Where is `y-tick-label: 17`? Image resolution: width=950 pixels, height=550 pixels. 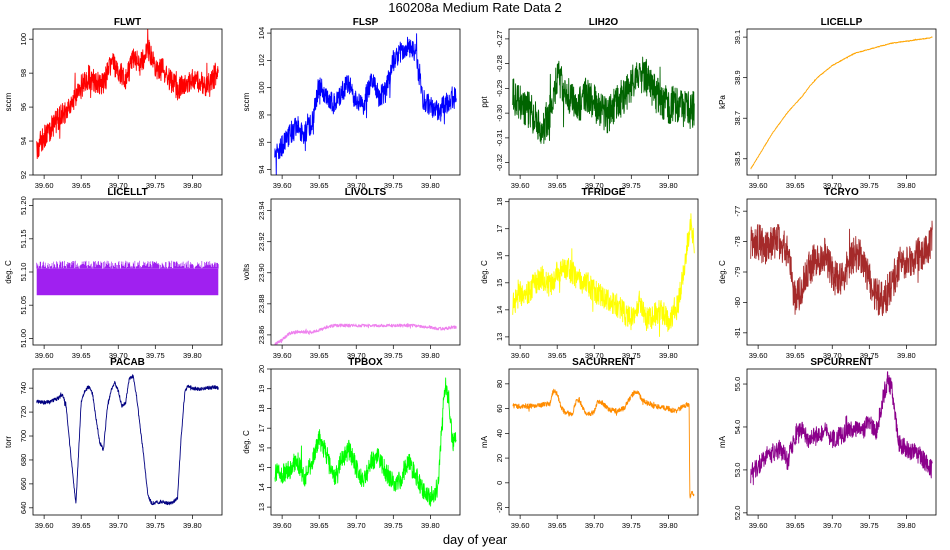 y-tick-label: 17 is located at coordinates (499, 229).